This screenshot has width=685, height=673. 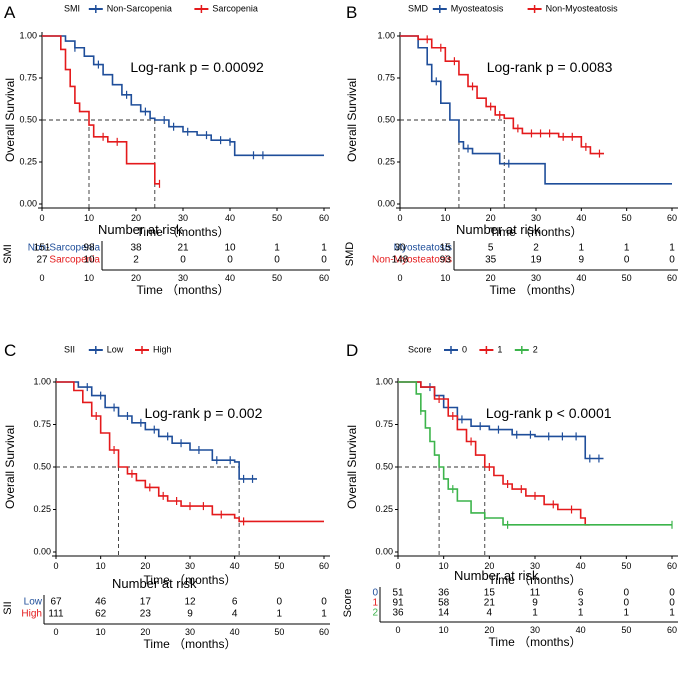 What do you see at coordinates (446, 248) in the screenshot?
I see `risk-count: 15` at bounding box center [446, 248].